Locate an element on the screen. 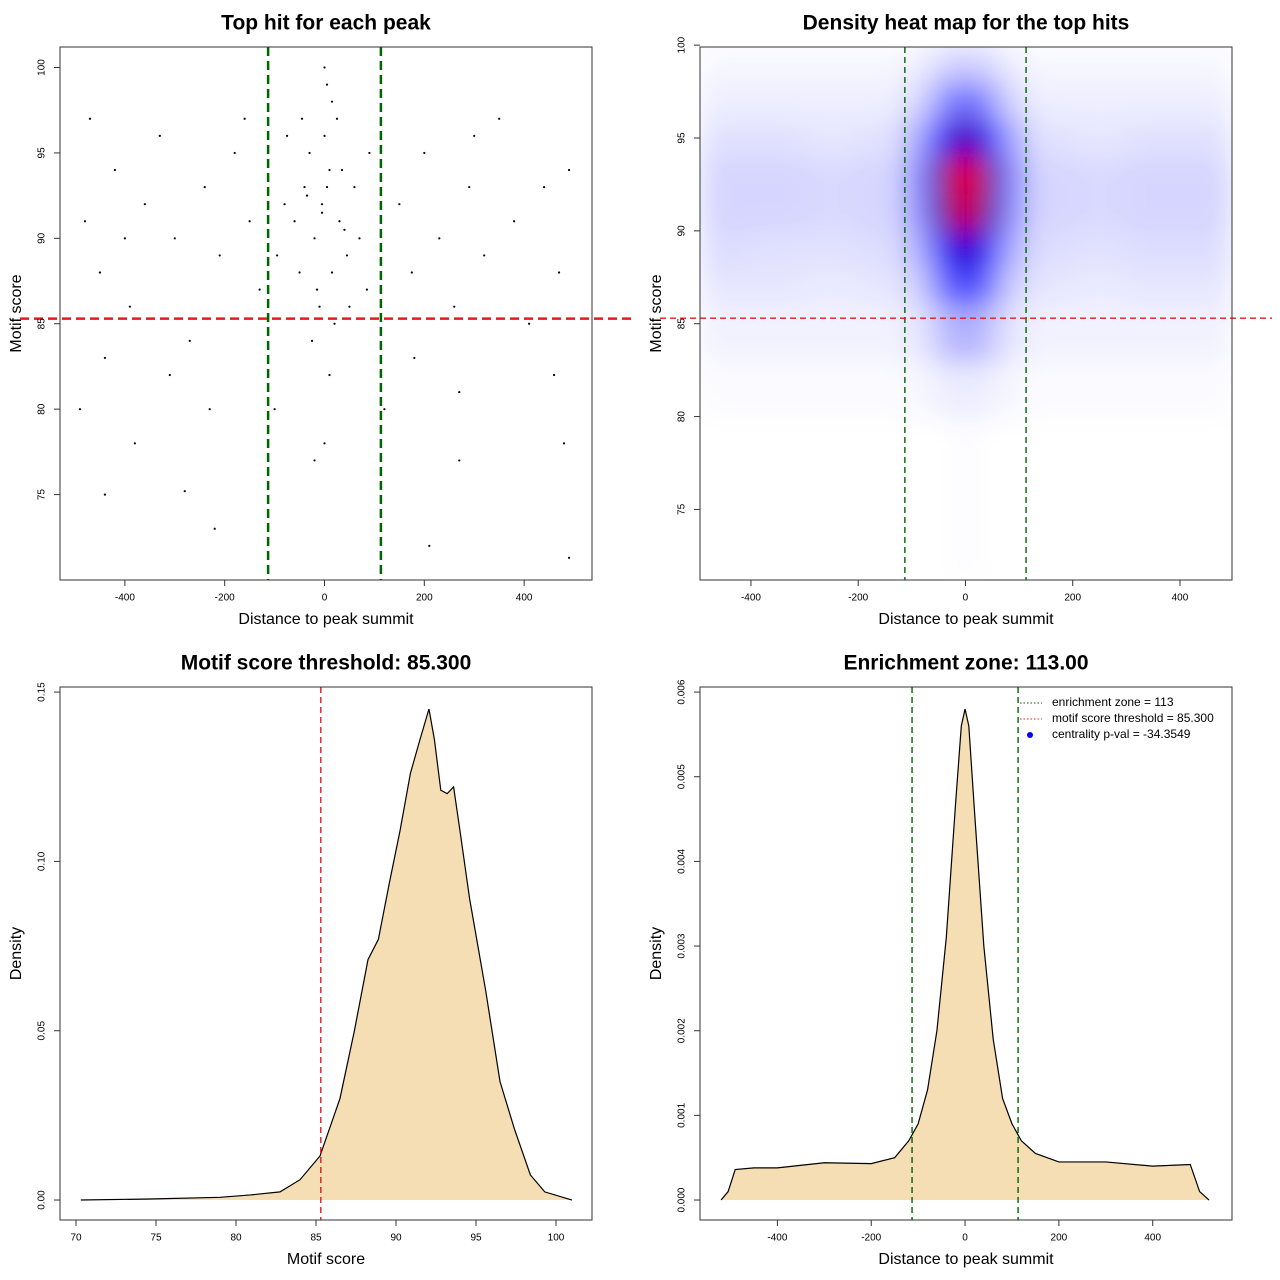 The image size is (1280, 1280). x-tick-label: 70 is located at coordinates (76, 1238).